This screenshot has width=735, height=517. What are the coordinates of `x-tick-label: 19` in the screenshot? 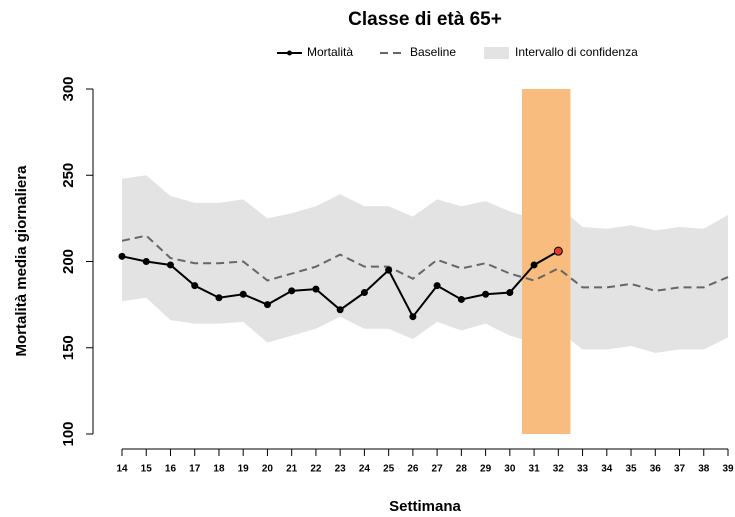 It's located at (244, 469).